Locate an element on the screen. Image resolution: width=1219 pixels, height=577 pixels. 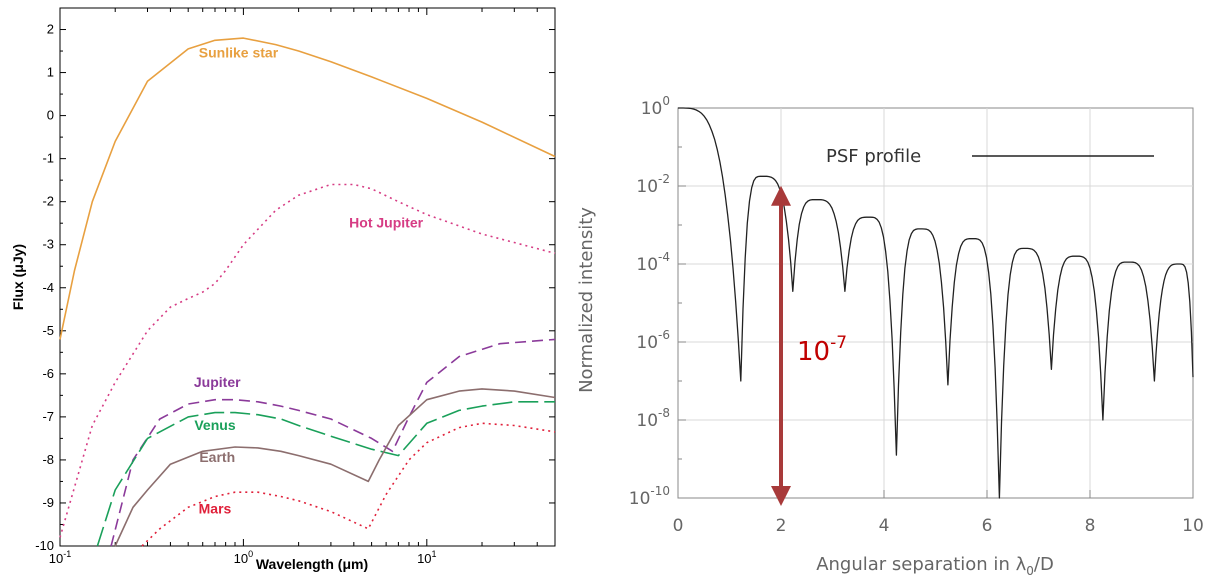
right-x-ticks: 0 2 4 6 8 10 is located at coordinates (938, 513).